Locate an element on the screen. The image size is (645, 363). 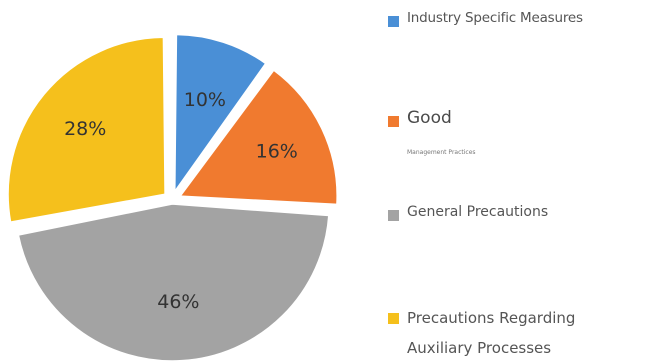
slice-value-label: 28% is located at coordinates (85, 129).